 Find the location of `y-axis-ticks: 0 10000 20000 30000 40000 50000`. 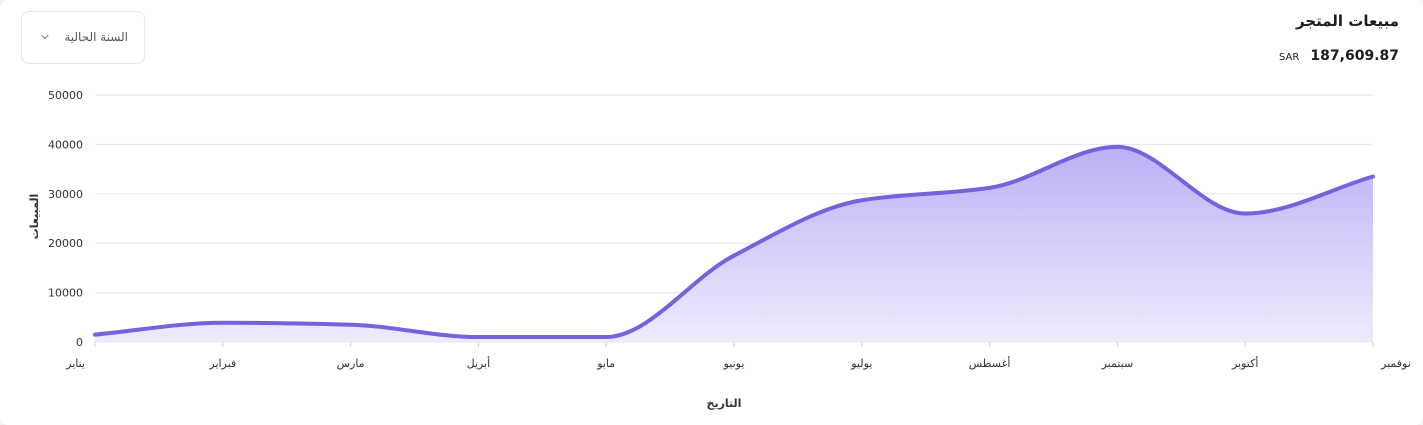

y-axis-ticks: 0 10000 20000 30000 40000 50000 is located at coordinates (65, 219).